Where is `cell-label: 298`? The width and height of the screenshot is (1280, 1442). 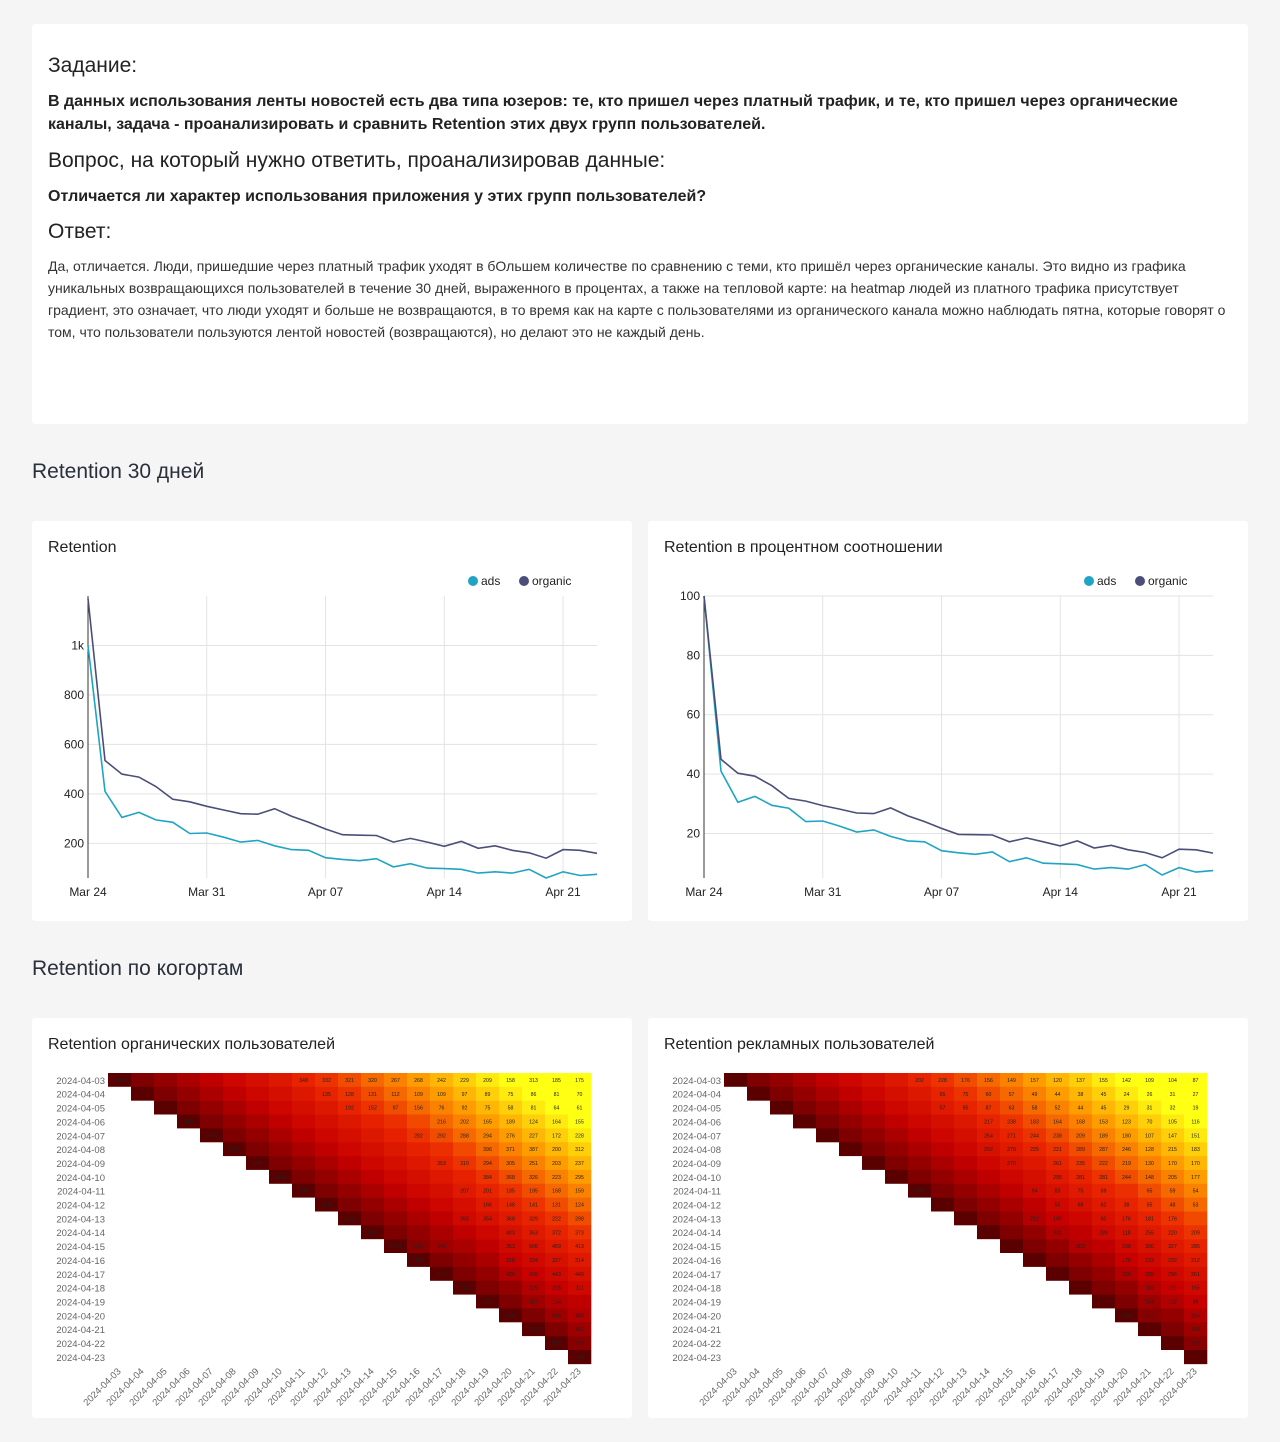
cell-label: 298 is located at coordinates (579, 1219).